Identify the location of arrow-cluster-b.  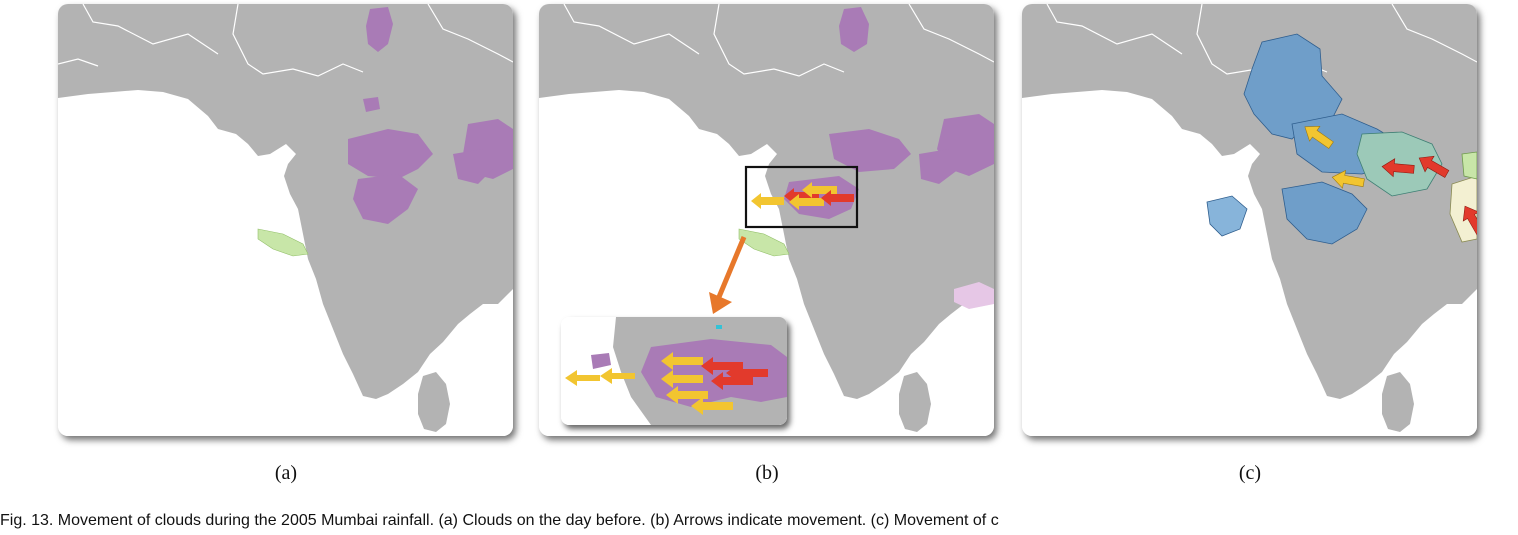
(802, 196).